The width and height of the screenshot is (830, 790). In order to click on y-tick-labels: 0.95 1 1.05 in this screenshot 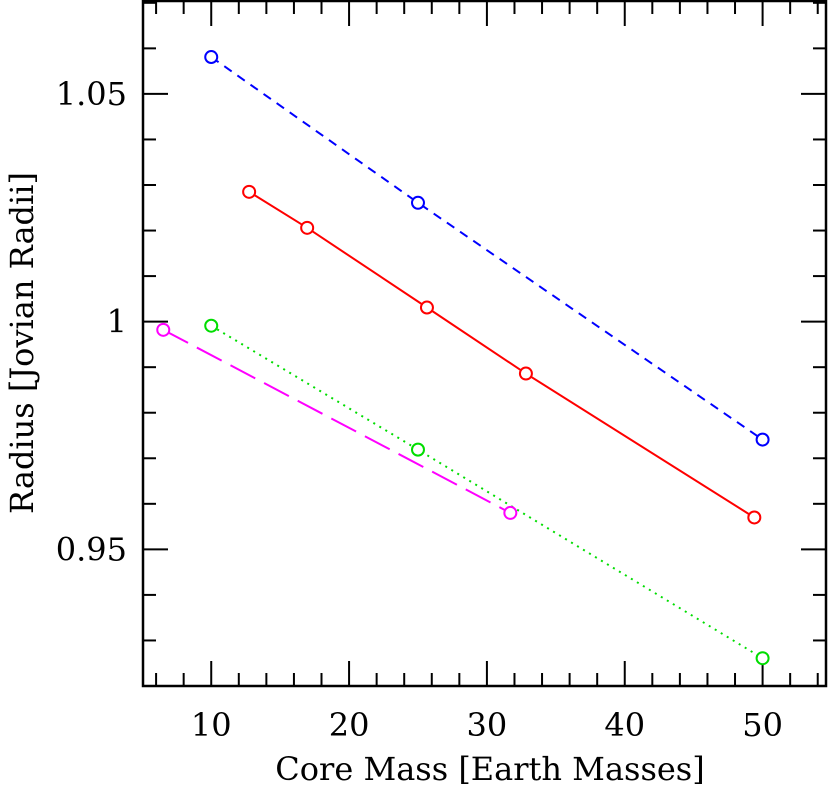, I will do `click(91, 321)`.